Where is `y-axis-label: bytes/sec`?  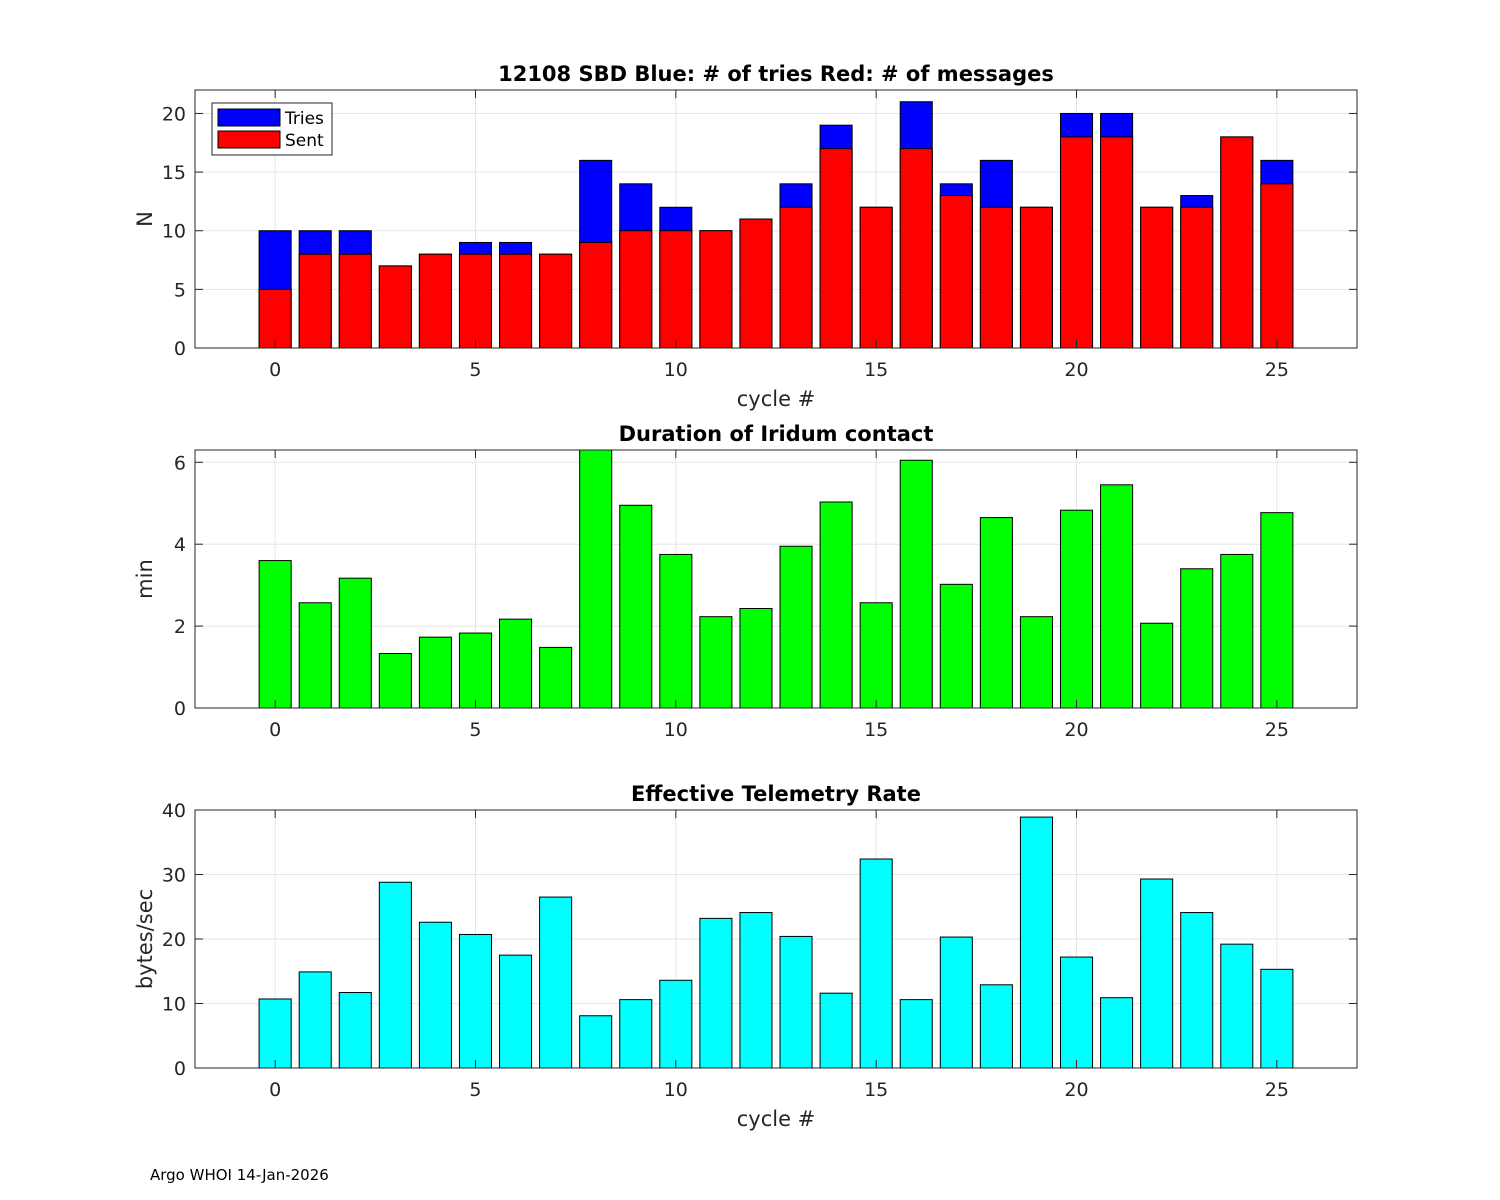 y-axis-label: bytes/sec is located at coordinates (145, 939).